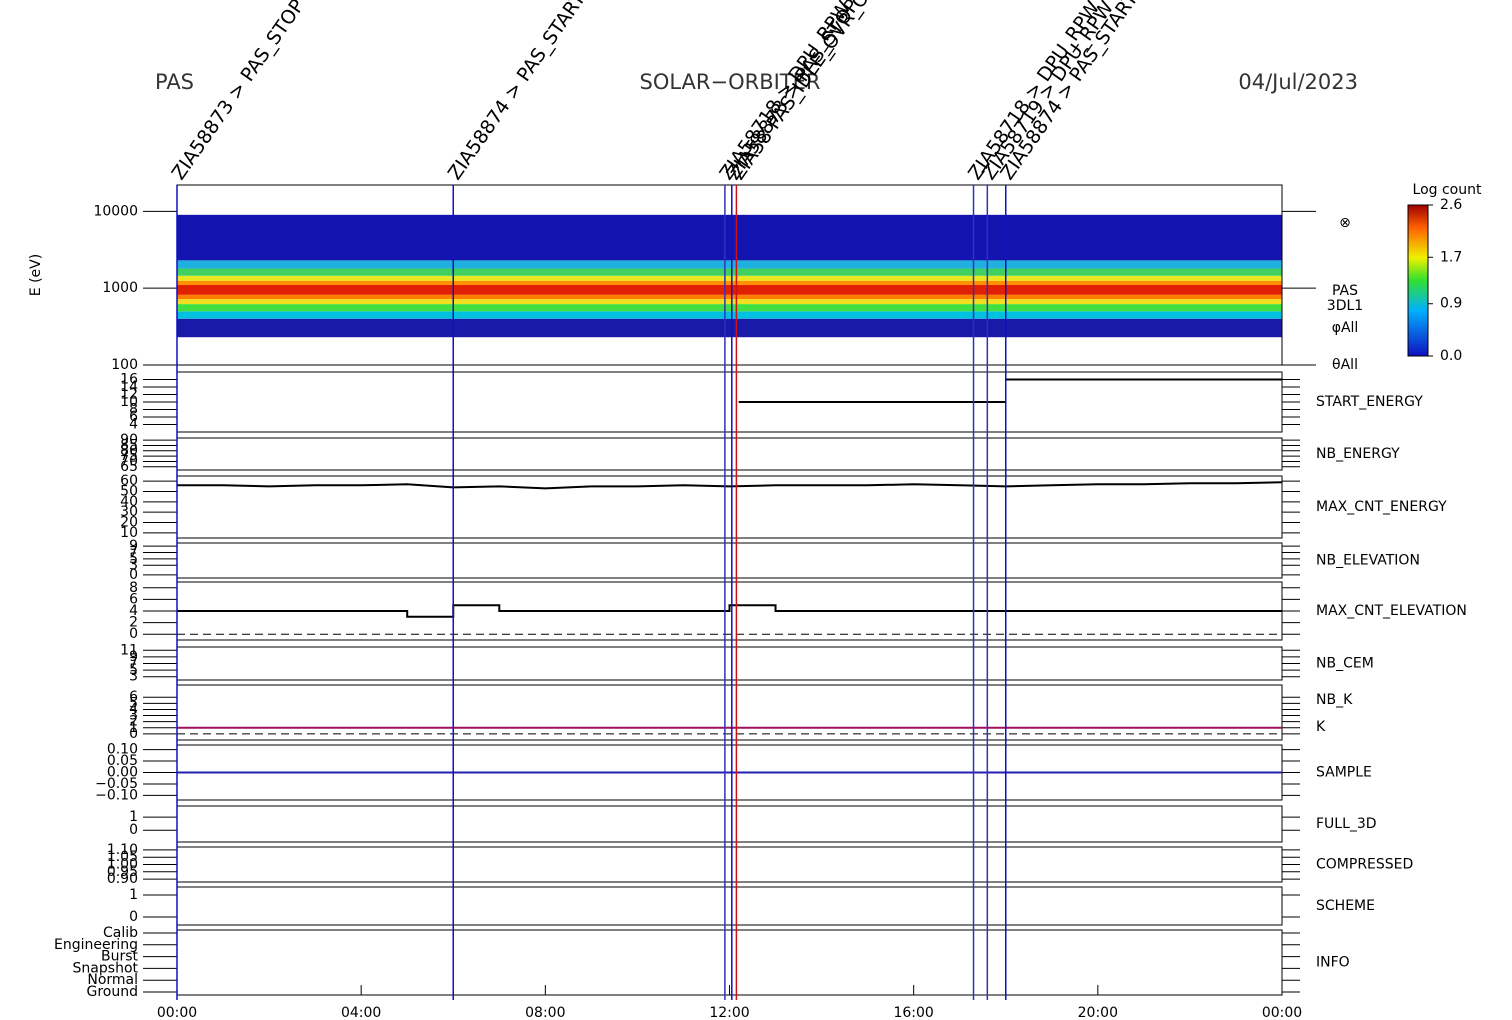  I want to click on panel-label: NB_ELEVATION, so click(1368, 561).